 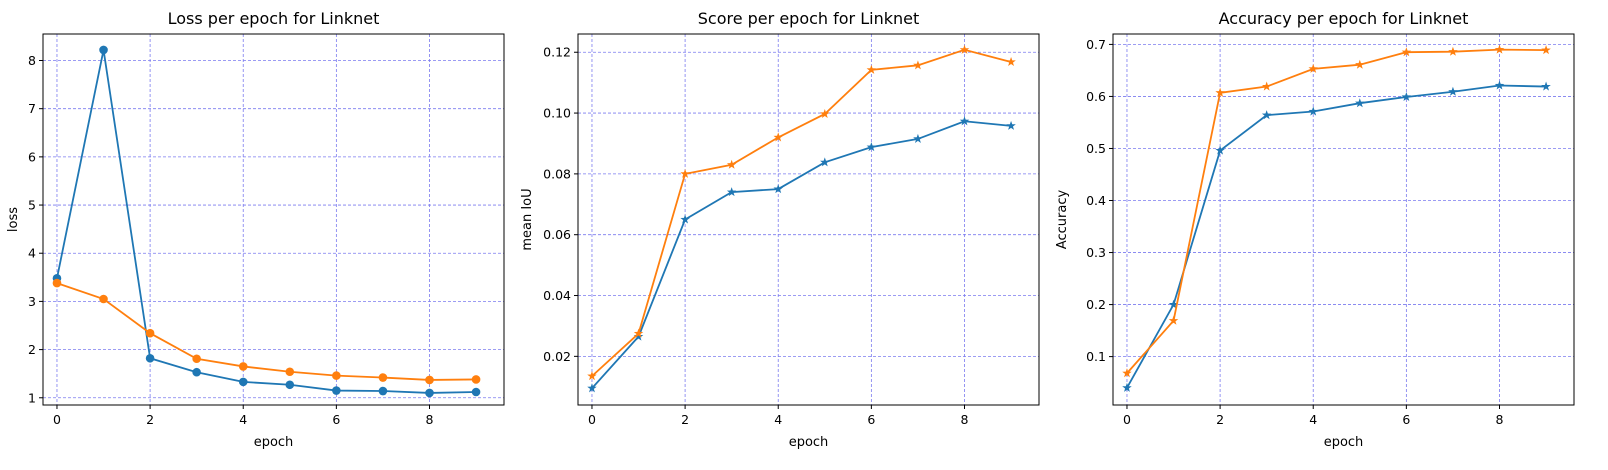 I want to click on y-axis-label: loss, so click(x=13, y=219).